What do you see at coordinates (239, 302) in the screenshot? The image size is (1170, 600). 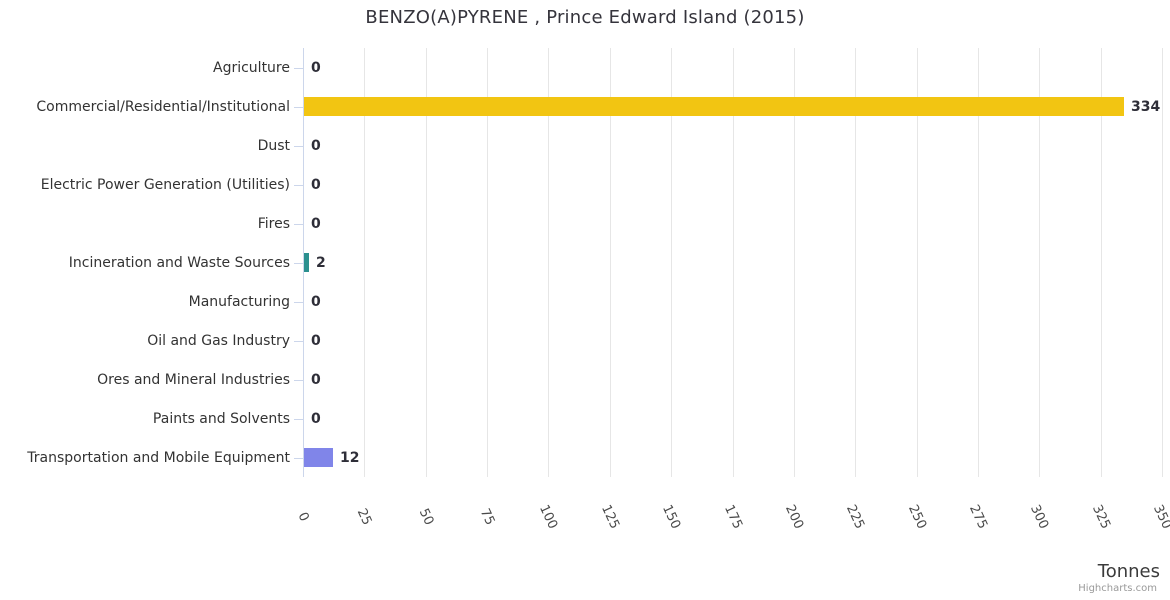 I see `category-label: Manufacturing` at bounding box center [239, 302].